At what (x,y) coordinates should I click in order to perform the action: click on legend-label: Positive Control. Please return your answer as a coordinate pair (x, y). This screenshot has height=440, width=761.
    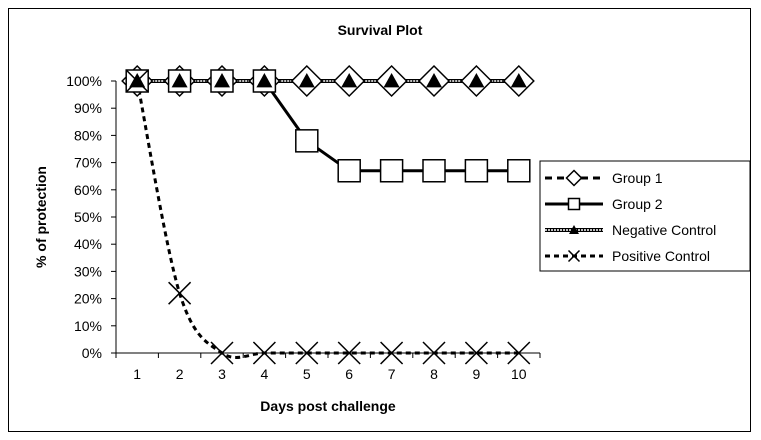
    Looking at the image, I should click on (661, 256).